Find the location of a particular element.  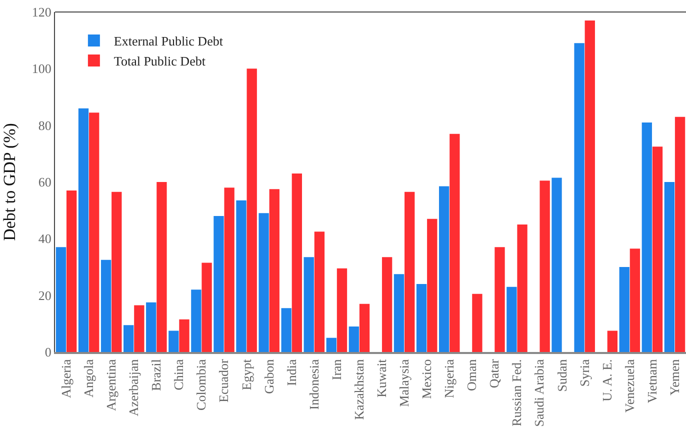

x-tick-label: Nigeria is located at coordinates (449, 378).